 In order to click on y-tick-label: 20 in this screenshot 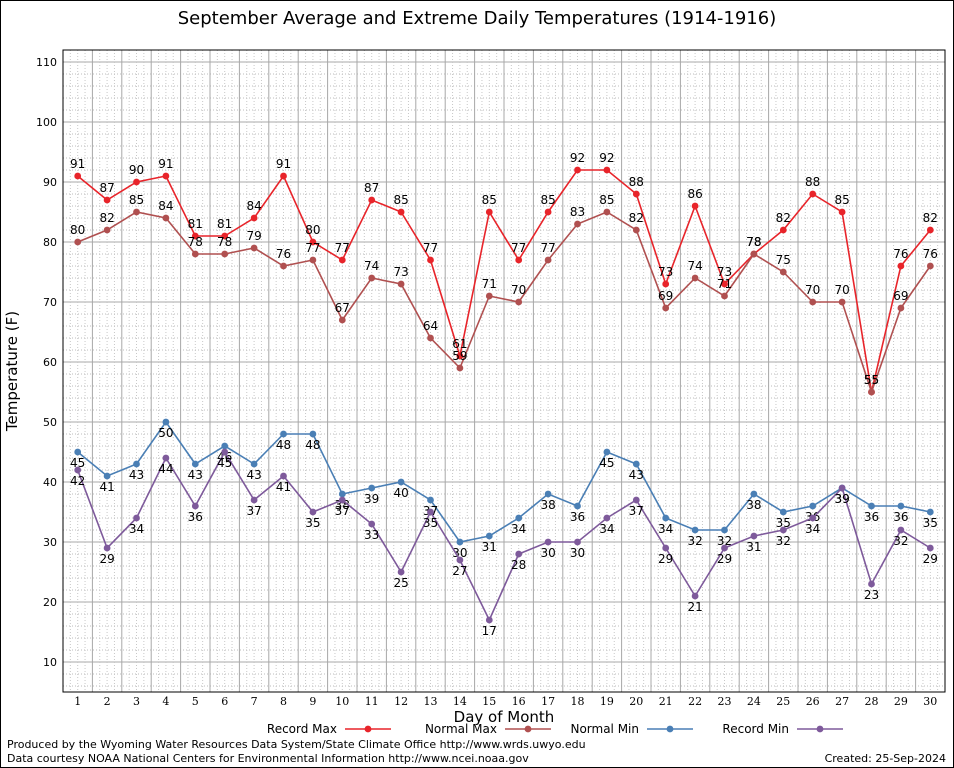, I will do `click(50, 602)`.